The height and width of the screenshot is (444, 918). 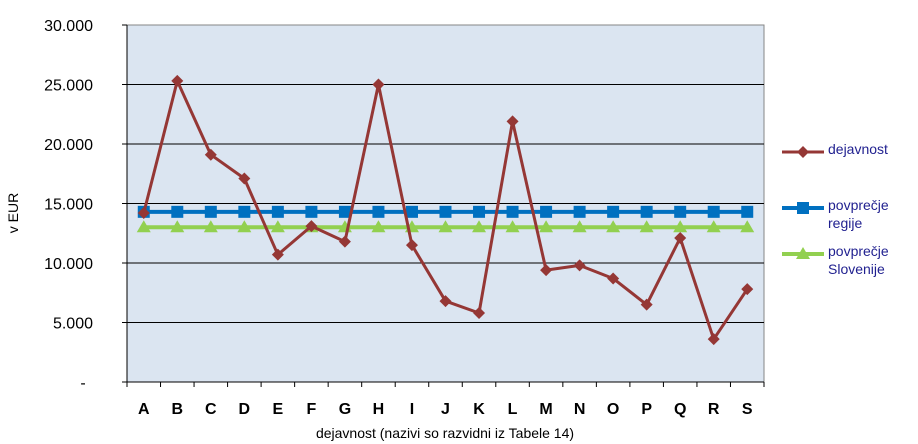 I want to click on x-tick-label: B, so click(x=178, y=409).